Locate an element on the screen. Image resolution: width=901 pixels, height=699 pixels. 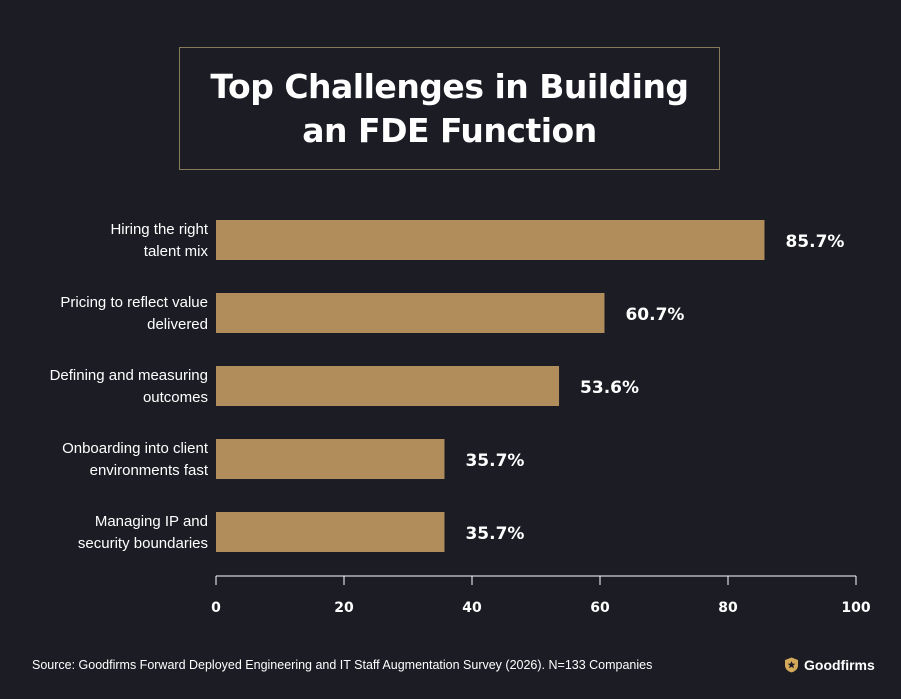
category-label: Defining and measuring is located at coordinates (129, 375).